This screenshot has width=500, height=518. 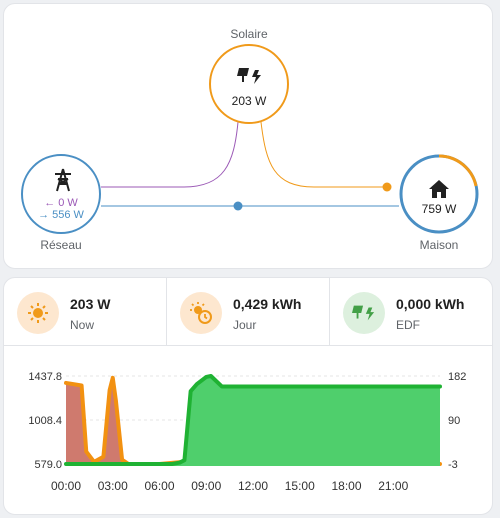 What do you see at coordinates (439, 189) in the screenshot?
I see `home-icon` at bounding box center [439, 189].